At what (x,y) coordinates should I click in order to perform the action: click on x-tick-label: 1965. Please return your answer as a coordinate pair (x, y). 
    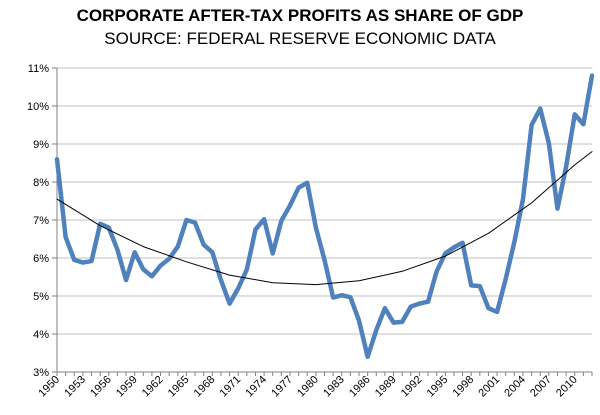
    Looking at the image, I should click on (179, 387).